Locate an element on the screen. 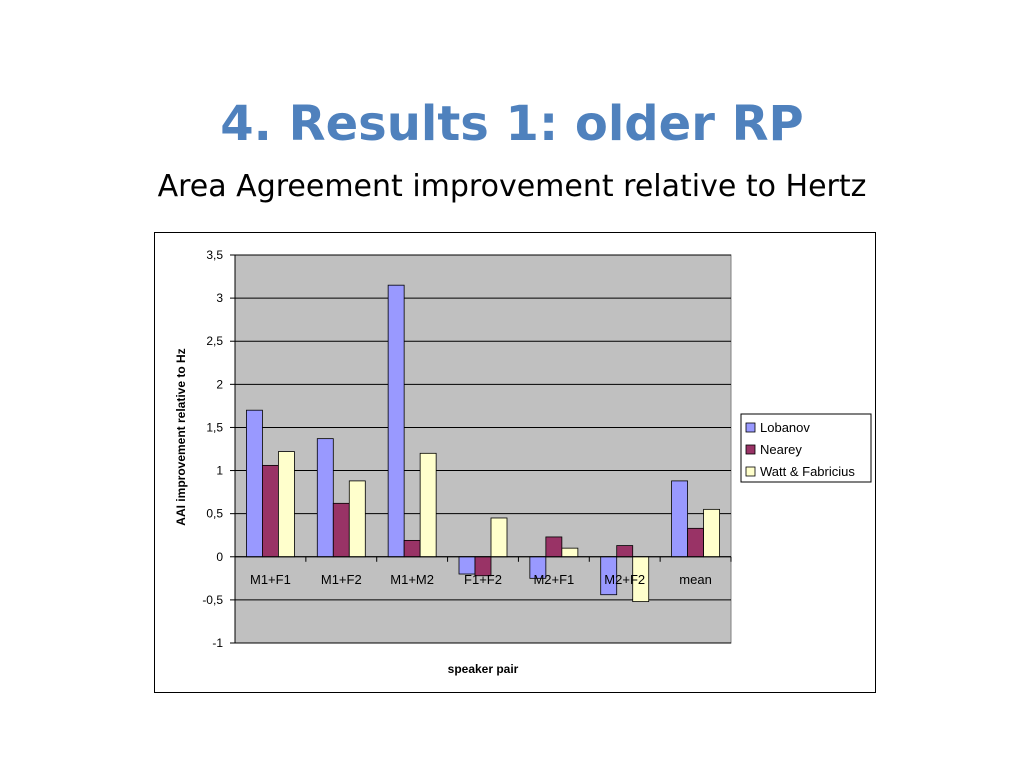 The height and width of the screenshot is (768, 1024). legend is located at coordinates (806, 448).